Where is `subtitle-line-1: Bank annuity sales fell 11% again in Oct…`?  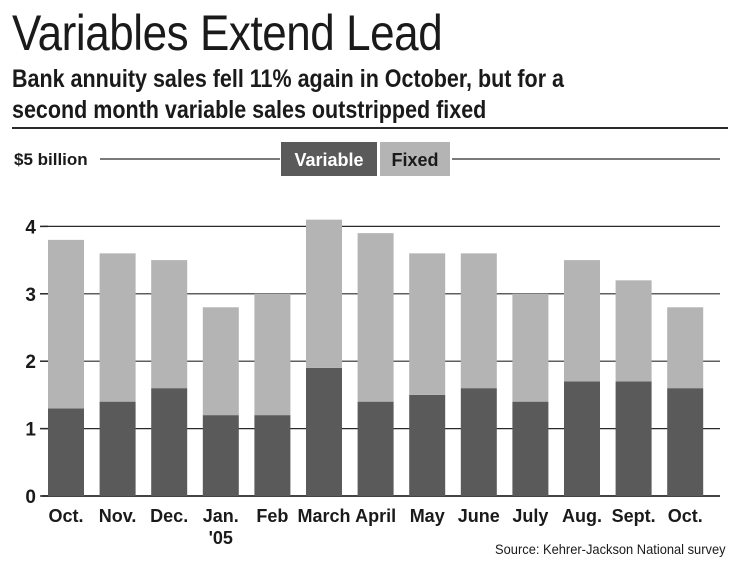
subtitle-line-1: Bank annuity sales fell 11% again in Oct… is located at coordinates (288, 79).